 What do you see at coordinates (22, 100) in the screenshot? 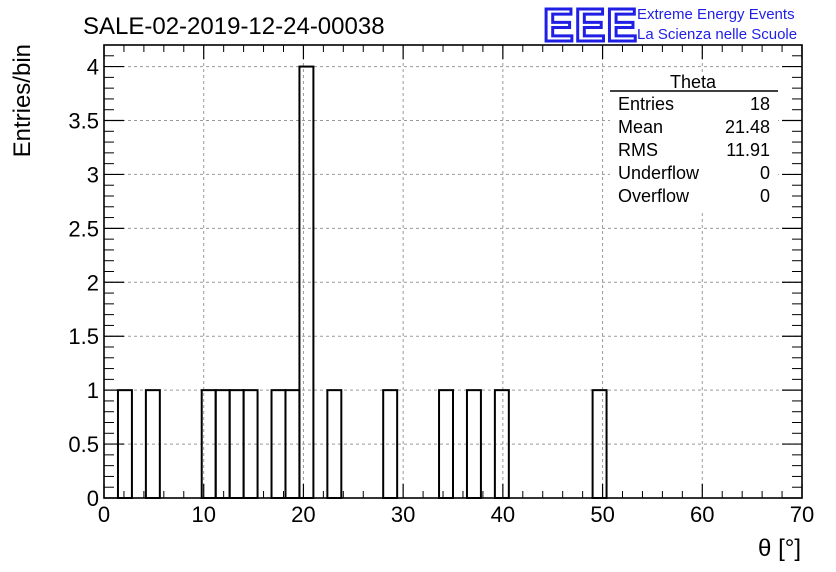
I see `y-axis-label: Entries/bin` at bounding box center [22, 100].